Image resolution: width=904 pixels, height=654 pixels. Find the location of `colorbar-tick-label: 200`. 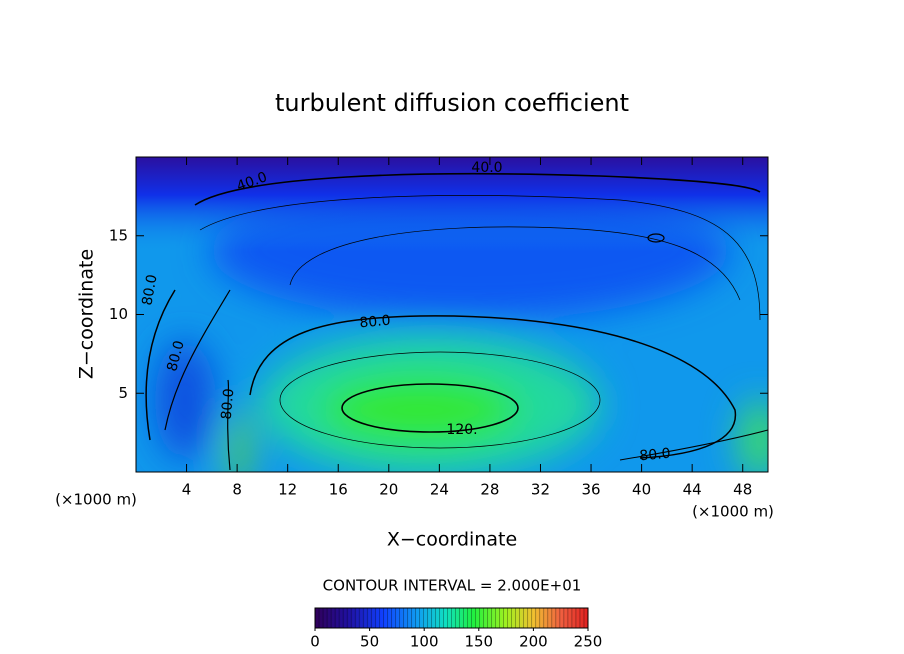

colorbar-tick-label: 200 is located at coordinates (533, 642).